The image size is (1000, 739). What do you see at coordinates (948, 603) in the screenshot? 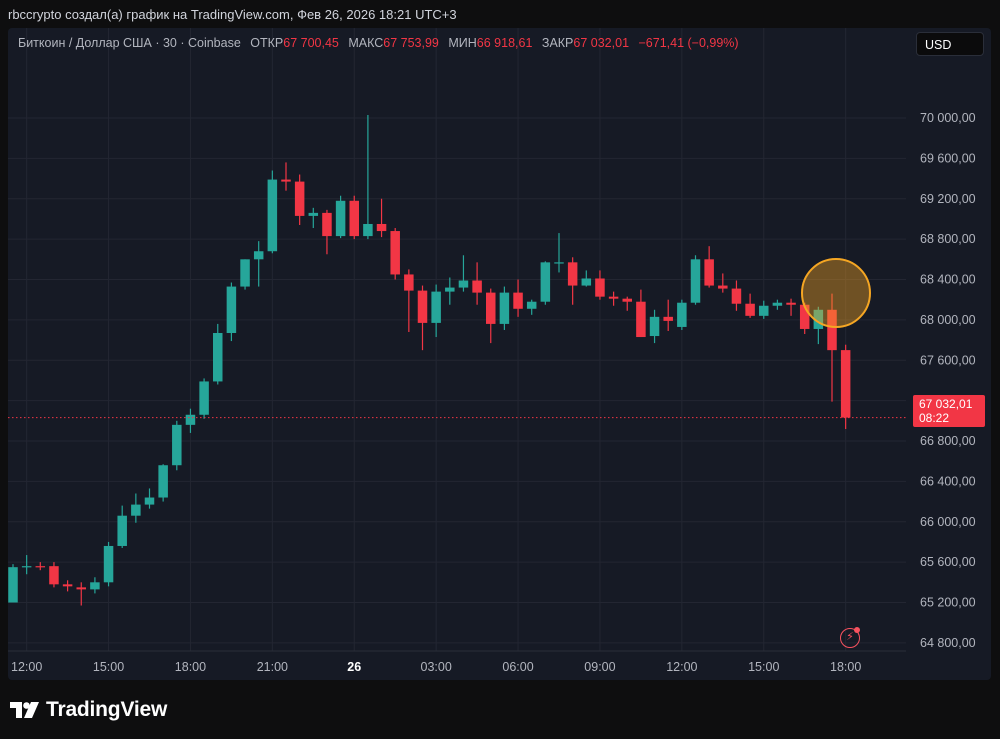
I see `y-tick-label: 65 200,00` at bounding box center [948, 603].